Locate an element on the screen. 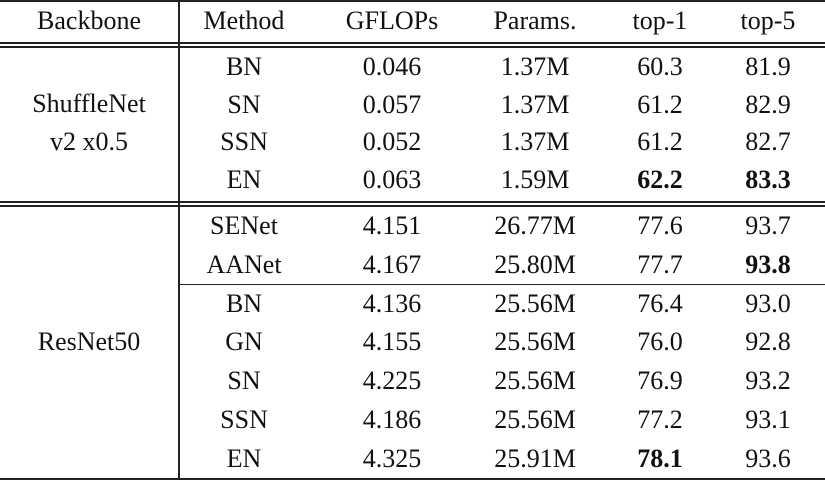 The height and width of the screenshot is (481, 825). table-cell: 0.046 is located at coordinates (392, 66).